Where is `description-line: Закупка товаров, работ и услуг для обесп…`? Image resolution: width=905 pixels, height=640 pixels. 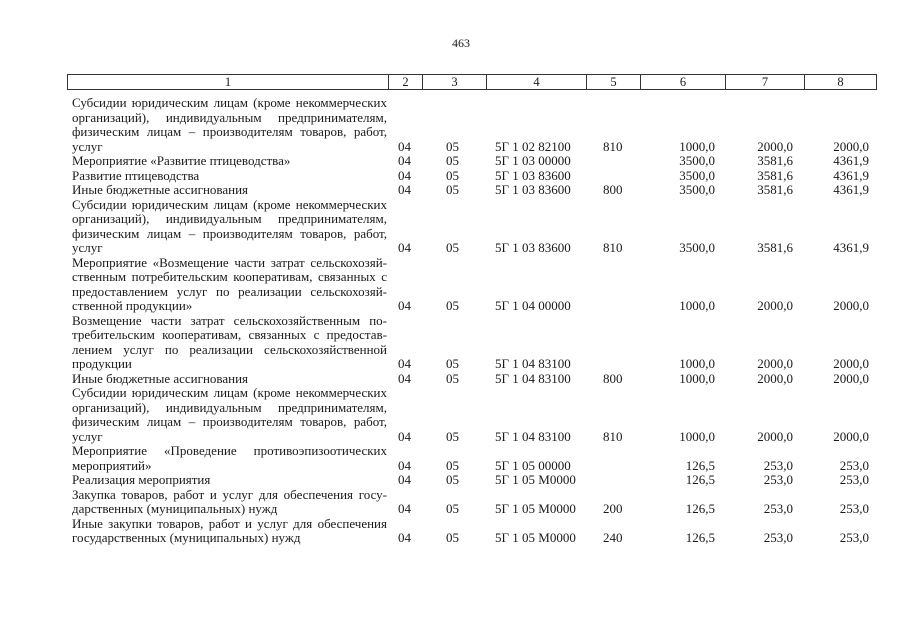 description-line: Закупка товаров, работ и услуг для обесп… is located at coordinates (229, 494).